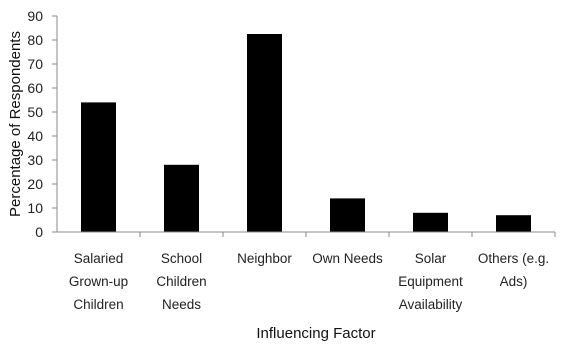  Describe the element at coordinates (98, 281) in the screenshot. I see `x-tick-label: Salaried Grown-up Children` at that location.